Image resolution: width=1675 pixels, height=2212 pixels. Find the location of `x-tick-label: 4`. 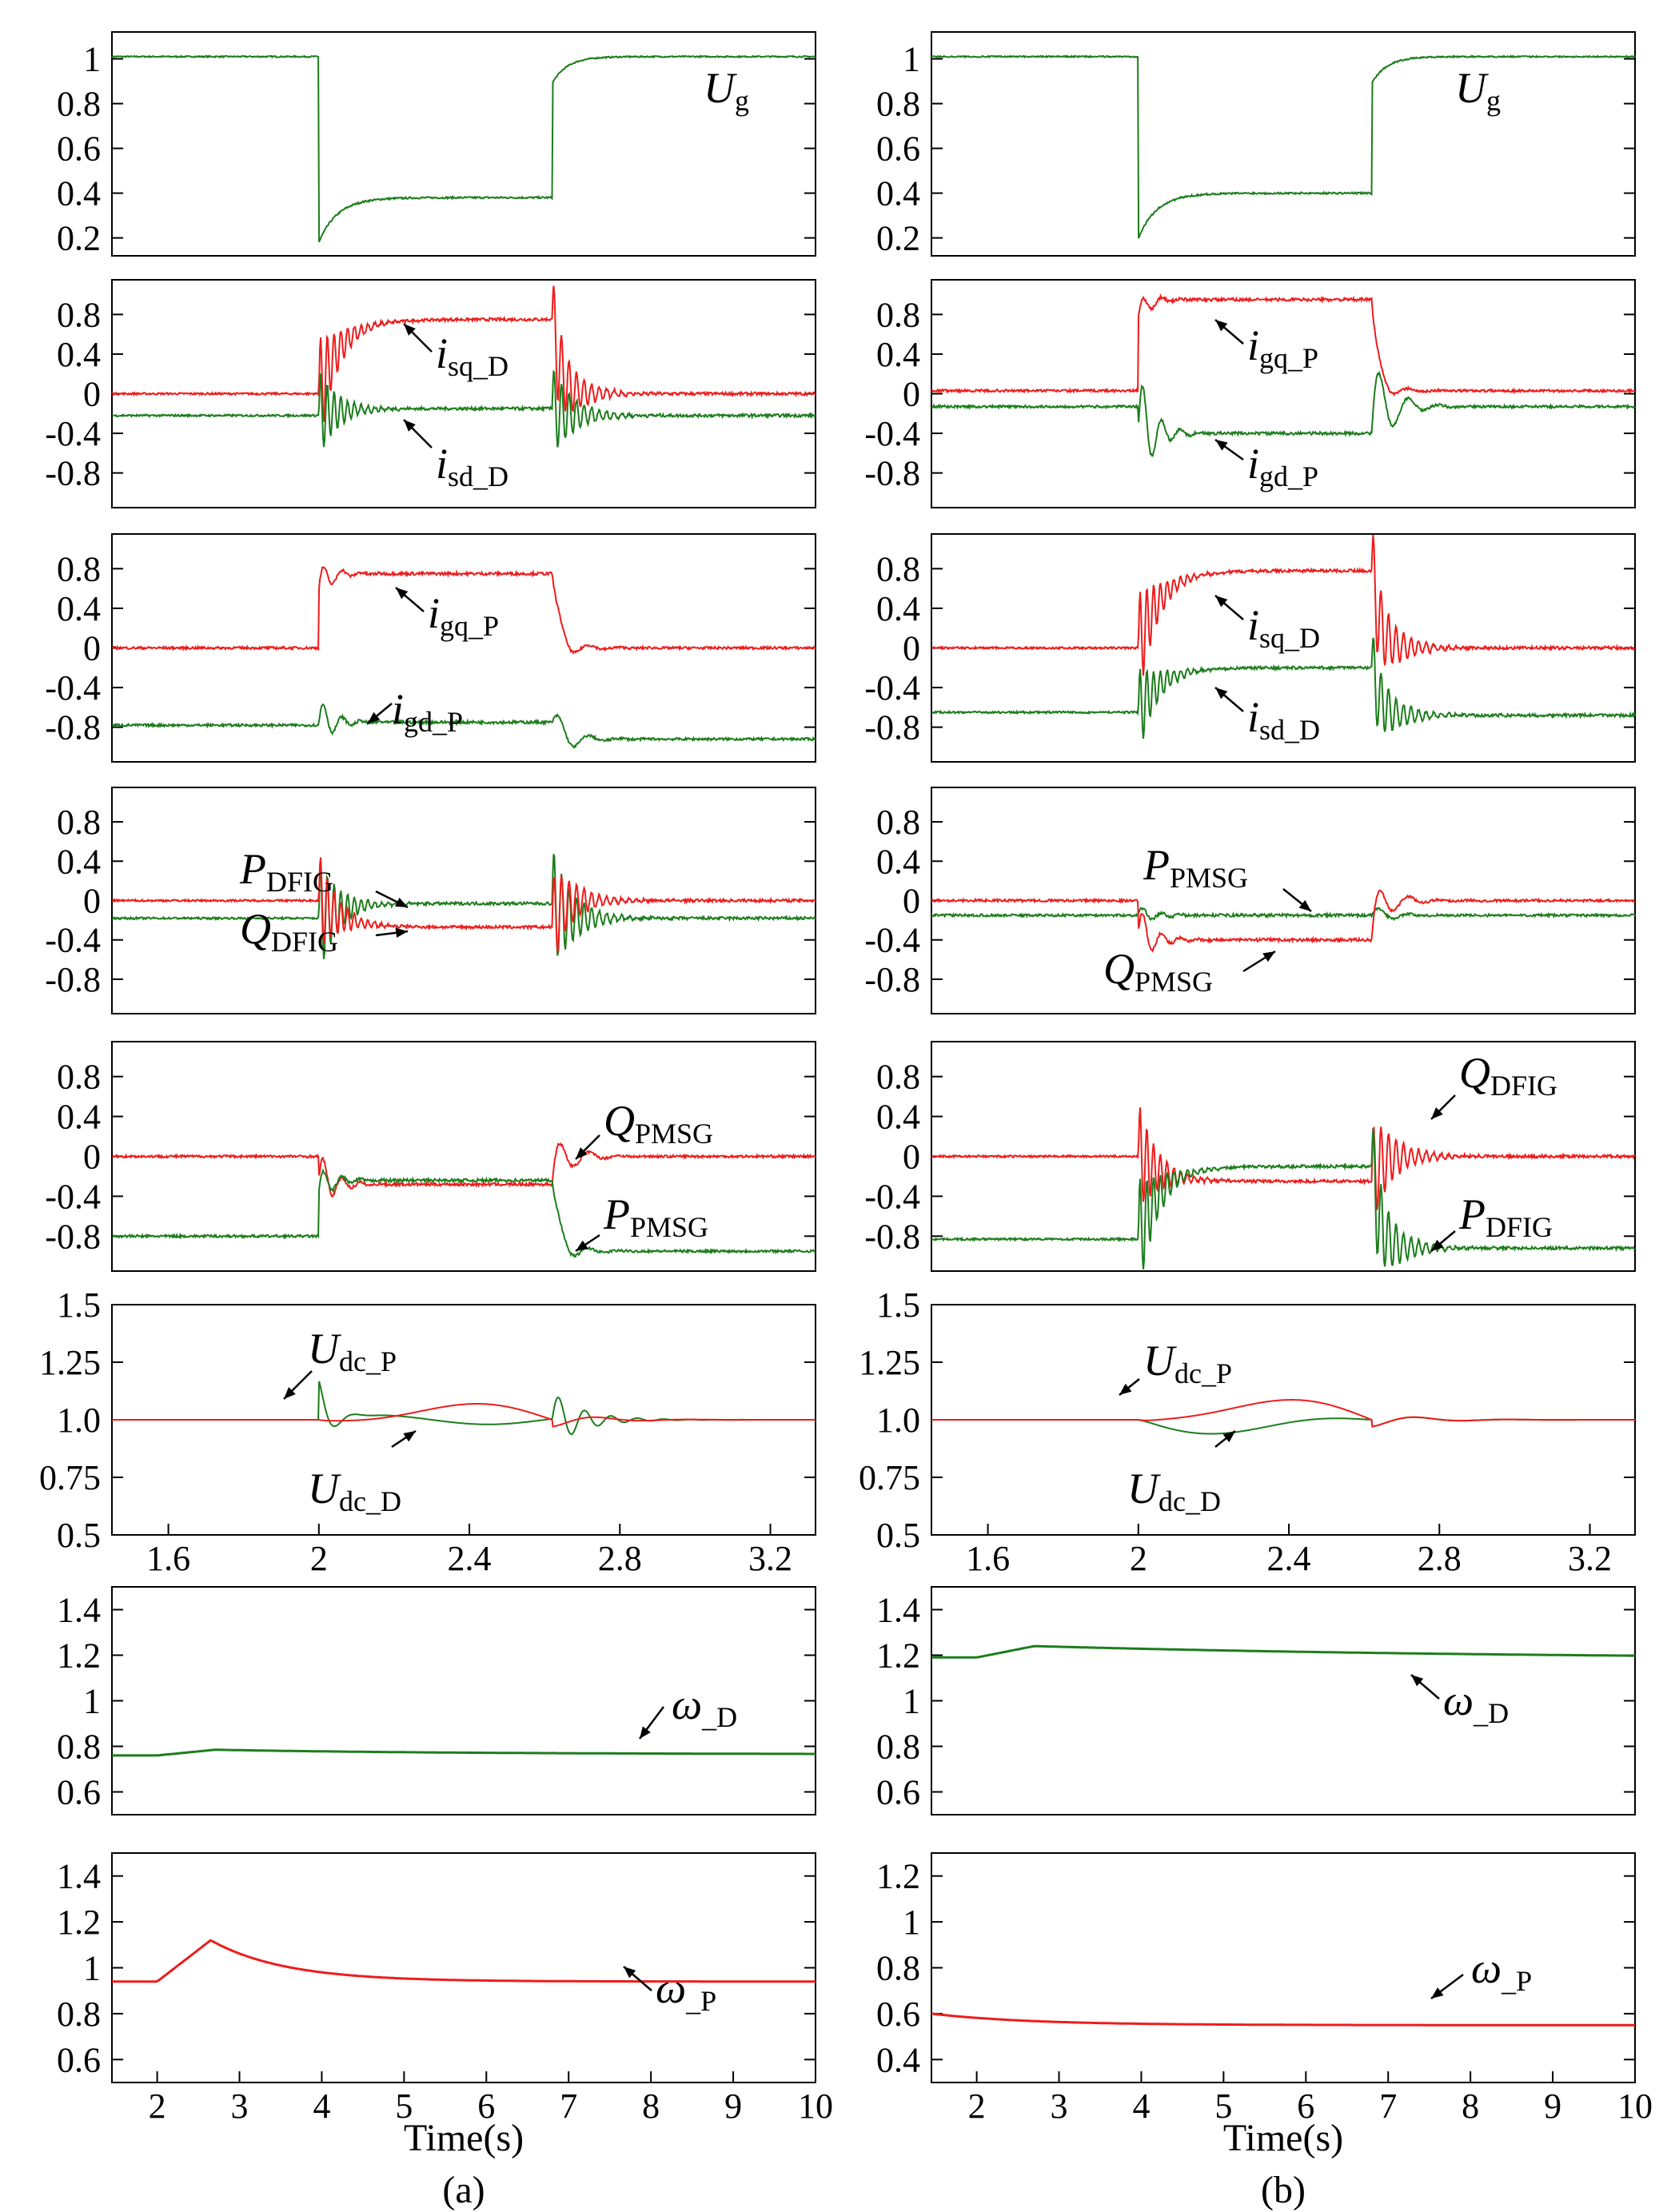

x-tick-label: 4 is located at coordinates (1141, 2106).